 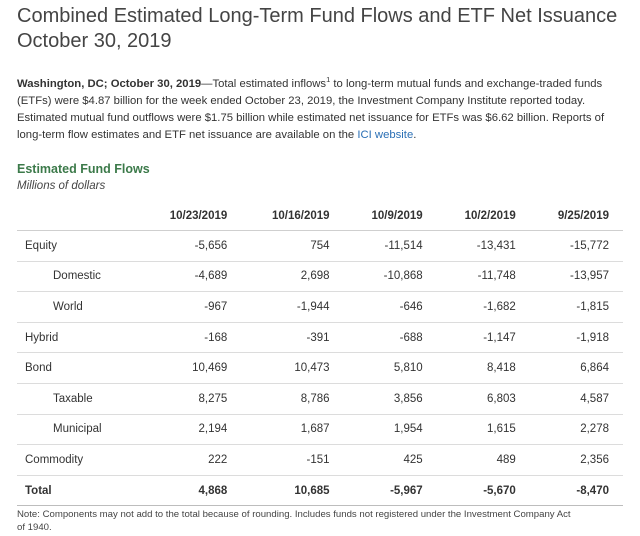 I want to click on column-header: 10/9/2019, so click(x=390, y=216).